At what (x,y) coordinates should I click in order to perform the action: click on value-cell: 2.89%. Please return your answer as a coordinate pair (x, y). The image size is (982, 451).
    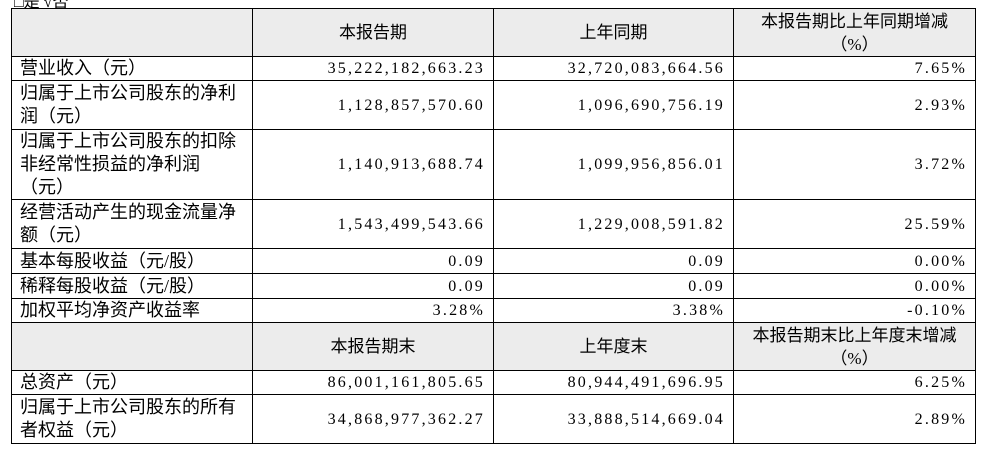
    Looking at the image, I should click on (854, 419).